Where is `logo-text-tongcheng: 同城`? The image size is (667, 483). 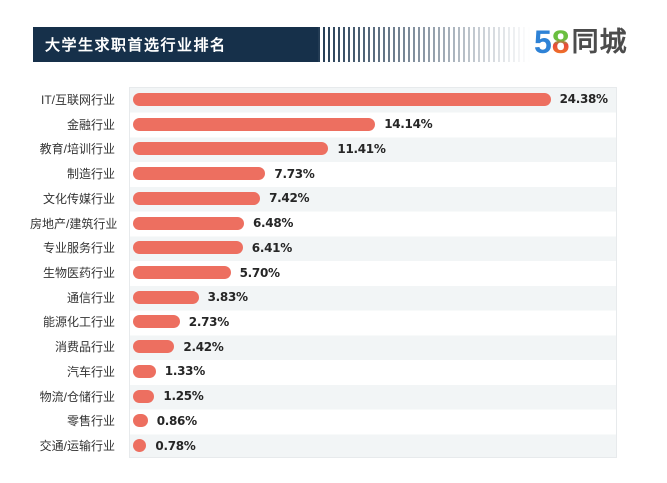
logo-text-tongcheng: 同城 is located at coordinates (599, 41).